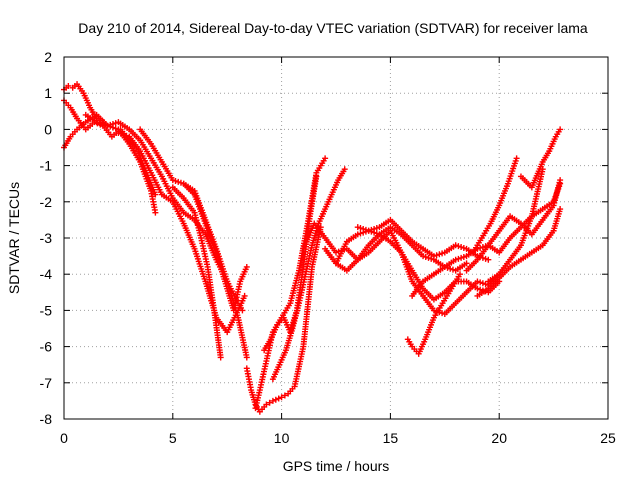  What do you see at coordinates (48, 129) in the screenshot?
I see `y-tick-label: 0` at bounding box center [48, 129].